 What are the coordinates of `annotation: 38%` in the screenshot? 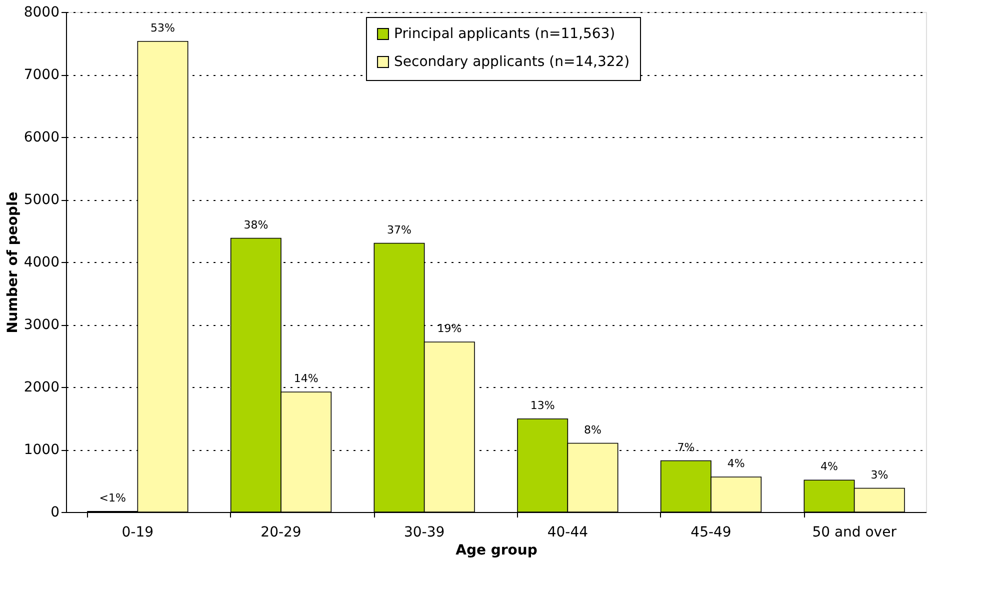 It's located at (256, 225).